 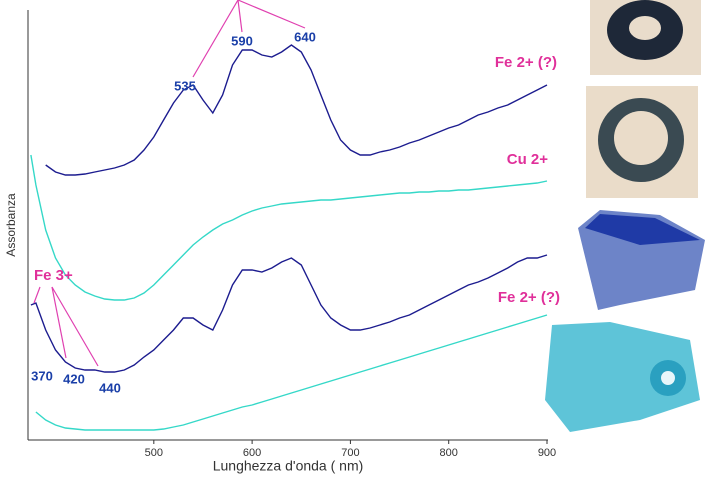 What do you see at coordinates (42, 375) in the screenshot?
I see `peak-label: 370` at bounding box center [42, 375].